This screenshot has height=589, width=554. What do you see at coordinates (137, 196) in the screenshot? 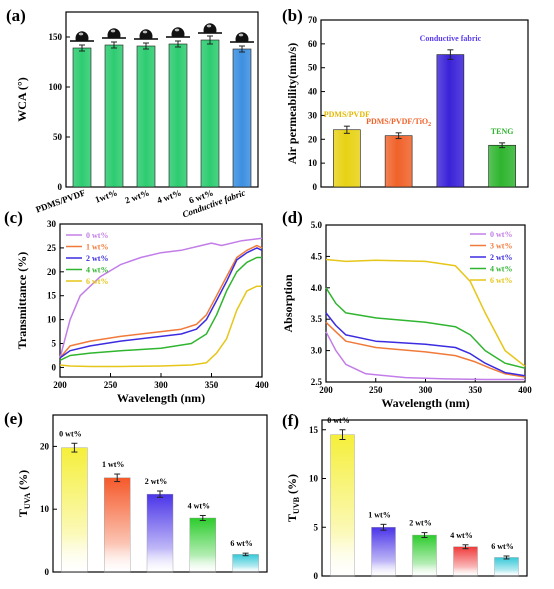
I see `category-label: 2 wt%` at bounding box center [137, 196].